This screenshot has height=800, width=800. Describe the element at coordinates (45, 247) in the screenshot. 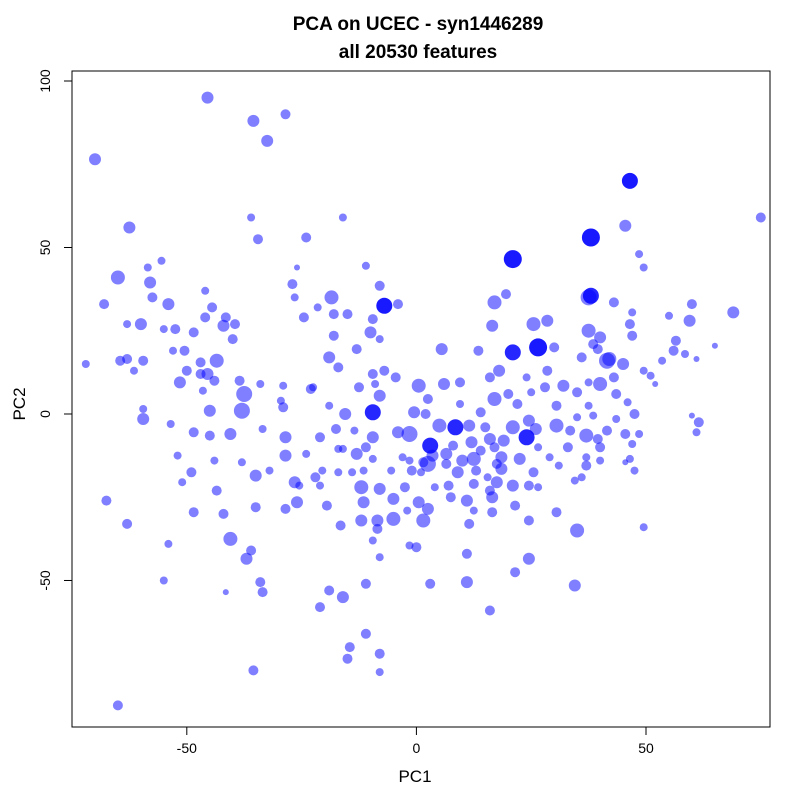

I see `y-tick-label: 50` at that location.